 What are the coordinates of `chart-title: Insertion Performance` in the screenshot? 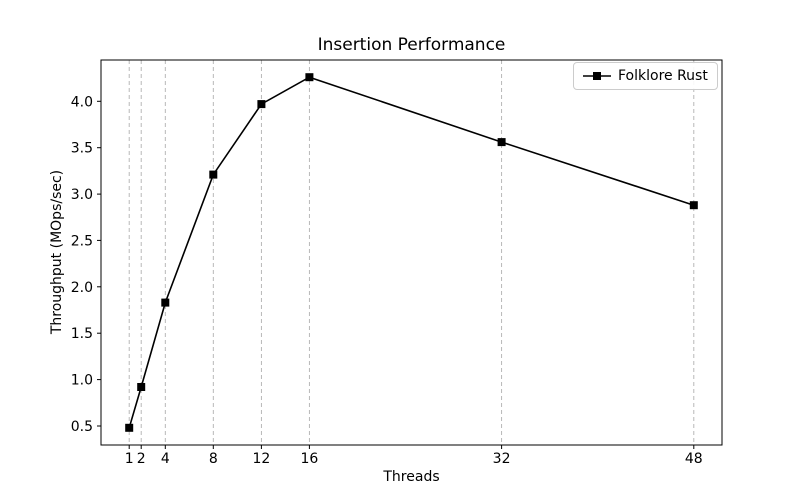 It's located at (411, 45).